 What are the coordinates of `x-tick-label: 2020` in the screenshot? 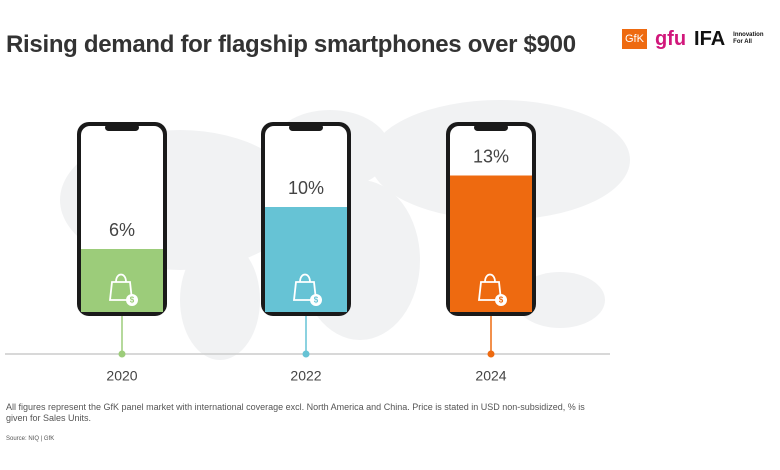 It's located at (121, 376).